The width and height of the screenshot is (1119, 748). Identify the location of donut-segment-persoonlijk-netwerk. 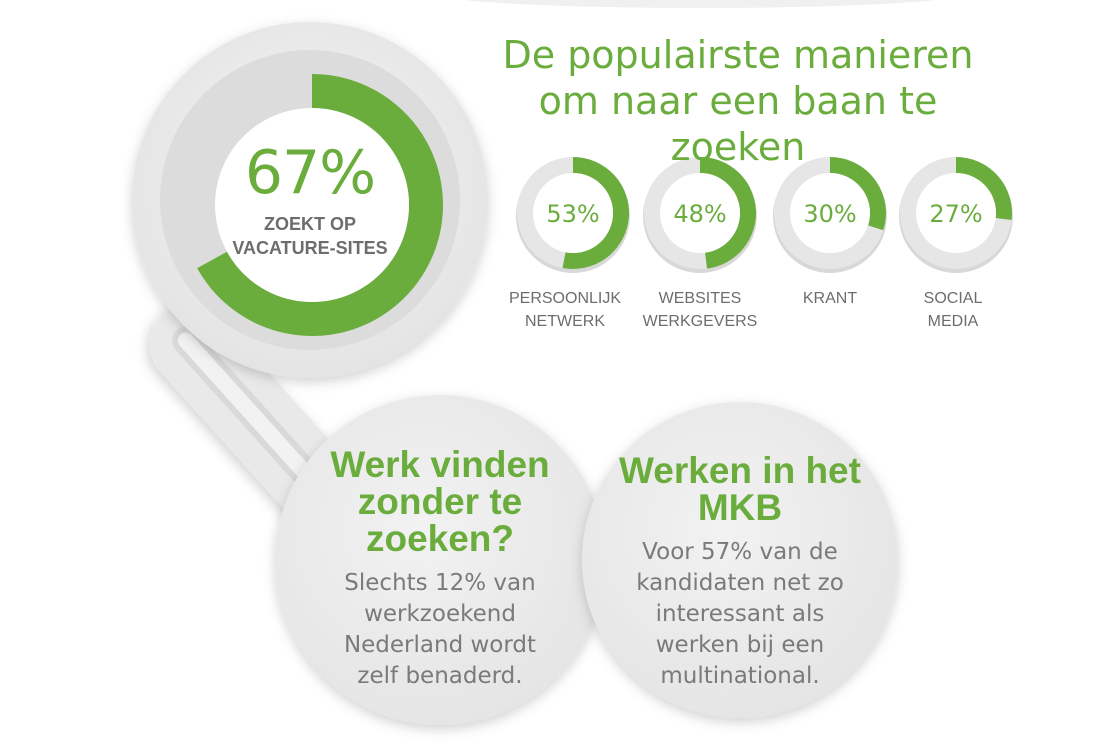
(595, 213).